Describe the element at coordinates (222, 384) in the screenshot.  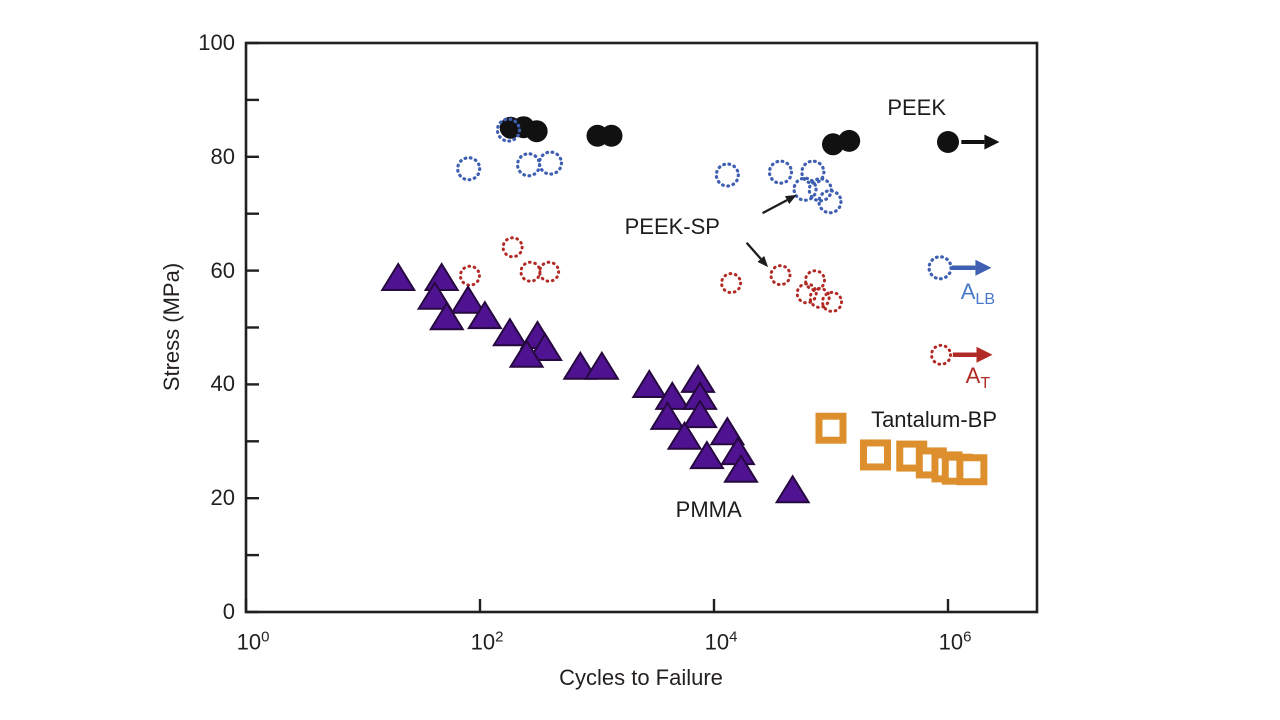
I see `y-tick-label: 40` at that location.